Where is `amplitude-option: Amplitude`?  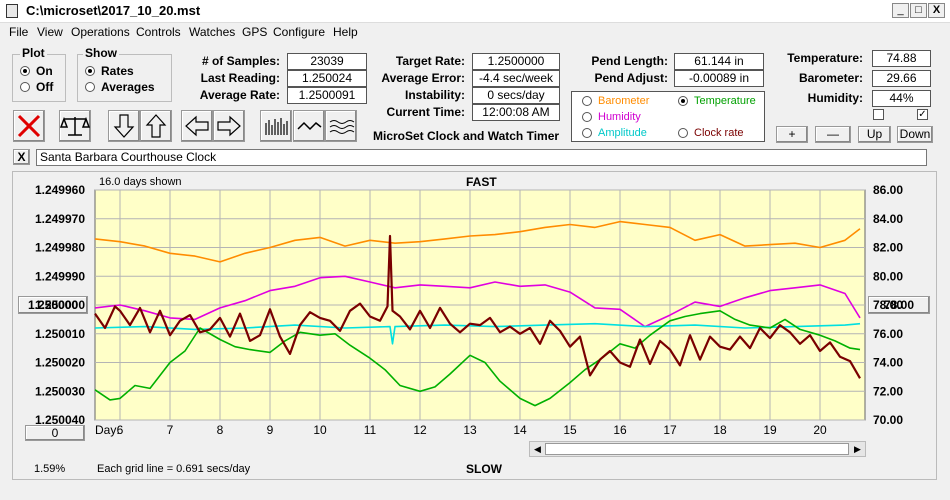
amplitude-option: Amplitude is located at coordinates (614, 133).